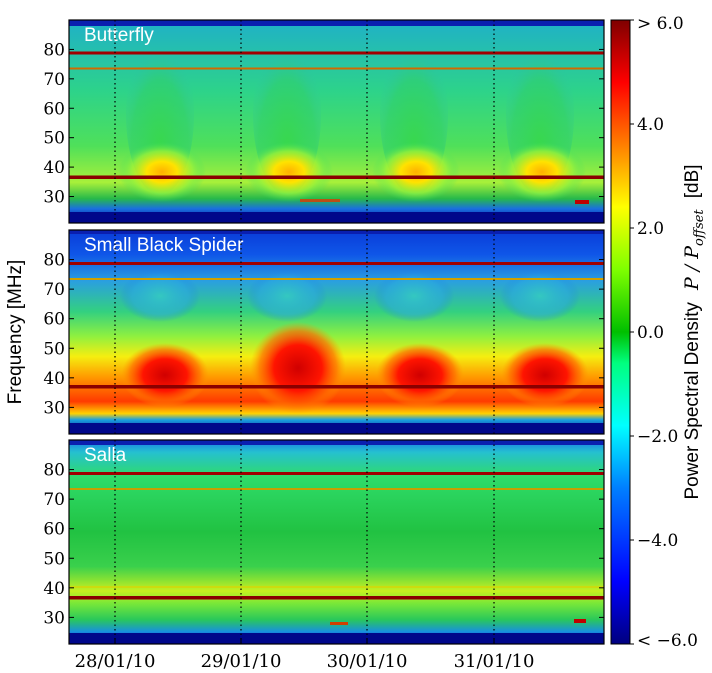 The height and width of the screenshot is (673, 712). What do you see at coordinates (699, 227) in the screenshot?
I see `colorbar-label-sub: offset` at bounding box center [699, 227].